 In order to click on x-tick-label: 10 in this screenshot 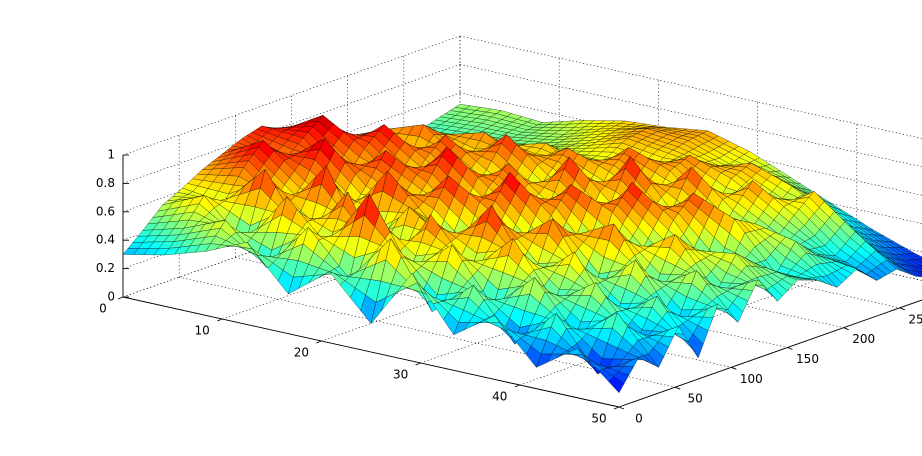, I will do `click(202, 331)`.